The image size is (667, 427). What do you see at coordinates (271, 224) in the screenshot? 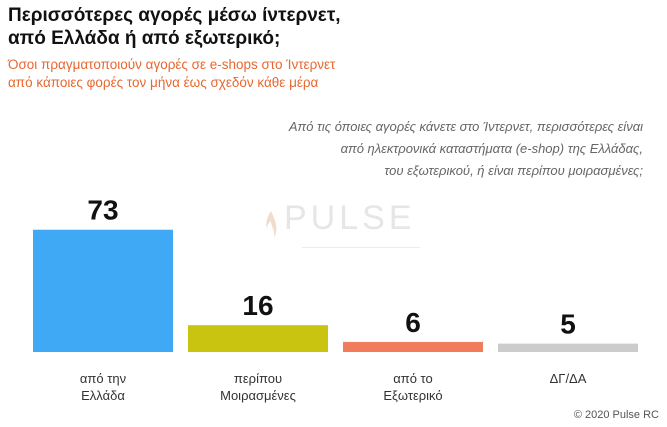
I see `flame-icon` at bounding box center [271, 224].